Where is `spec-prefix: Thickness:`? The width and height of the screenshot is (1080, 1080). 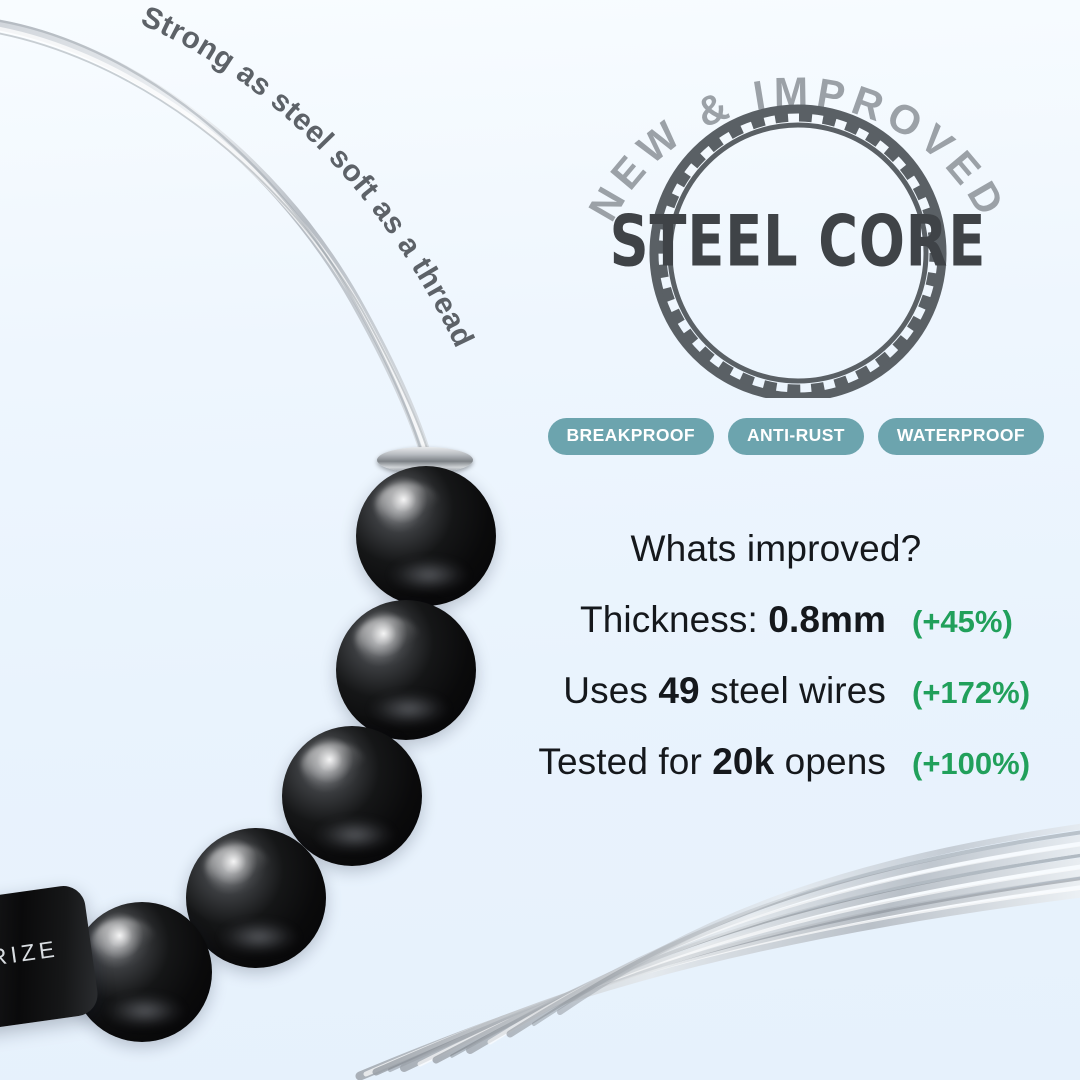 spec-prefix: Thickness: is located at coordinates (674, 619).